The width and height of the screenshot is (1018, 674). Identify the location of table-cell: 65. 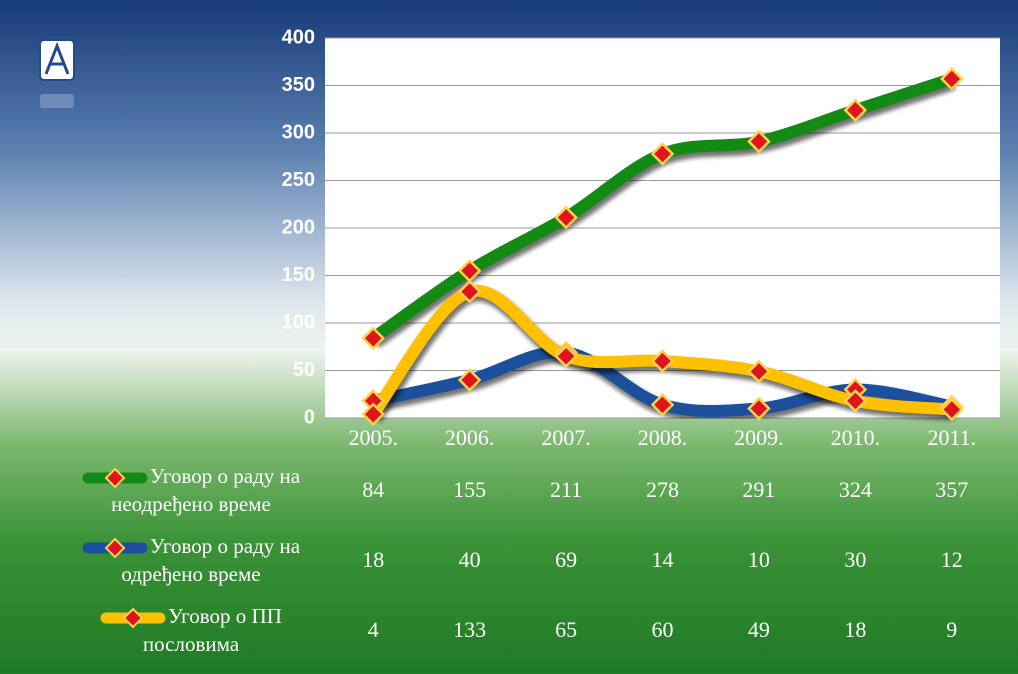
(566, 629).